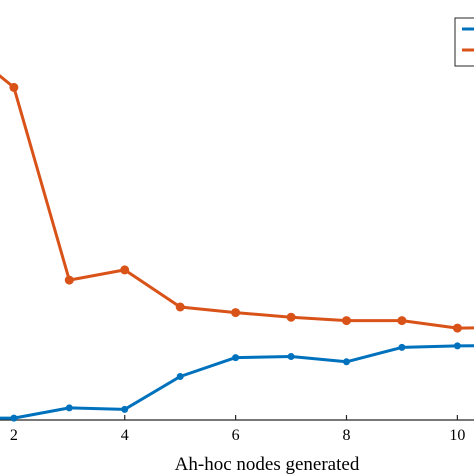  I want to click on legend, so click(464, 42).